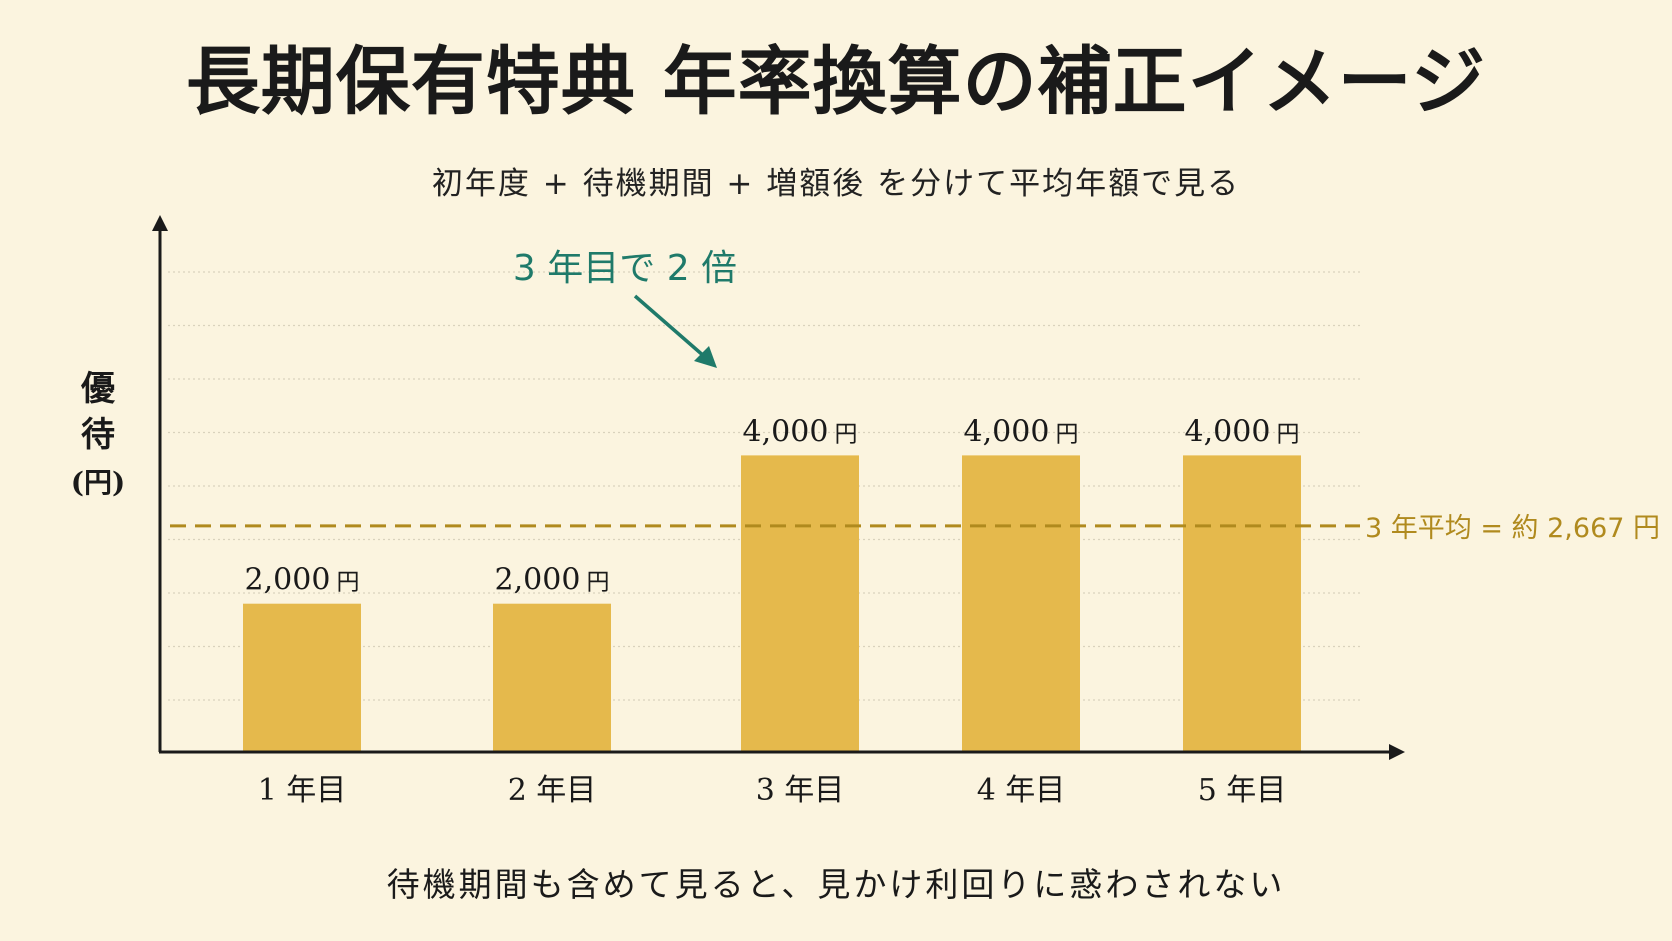  I want to click on x-tick-label: 5 年目, so click(1242, 790).